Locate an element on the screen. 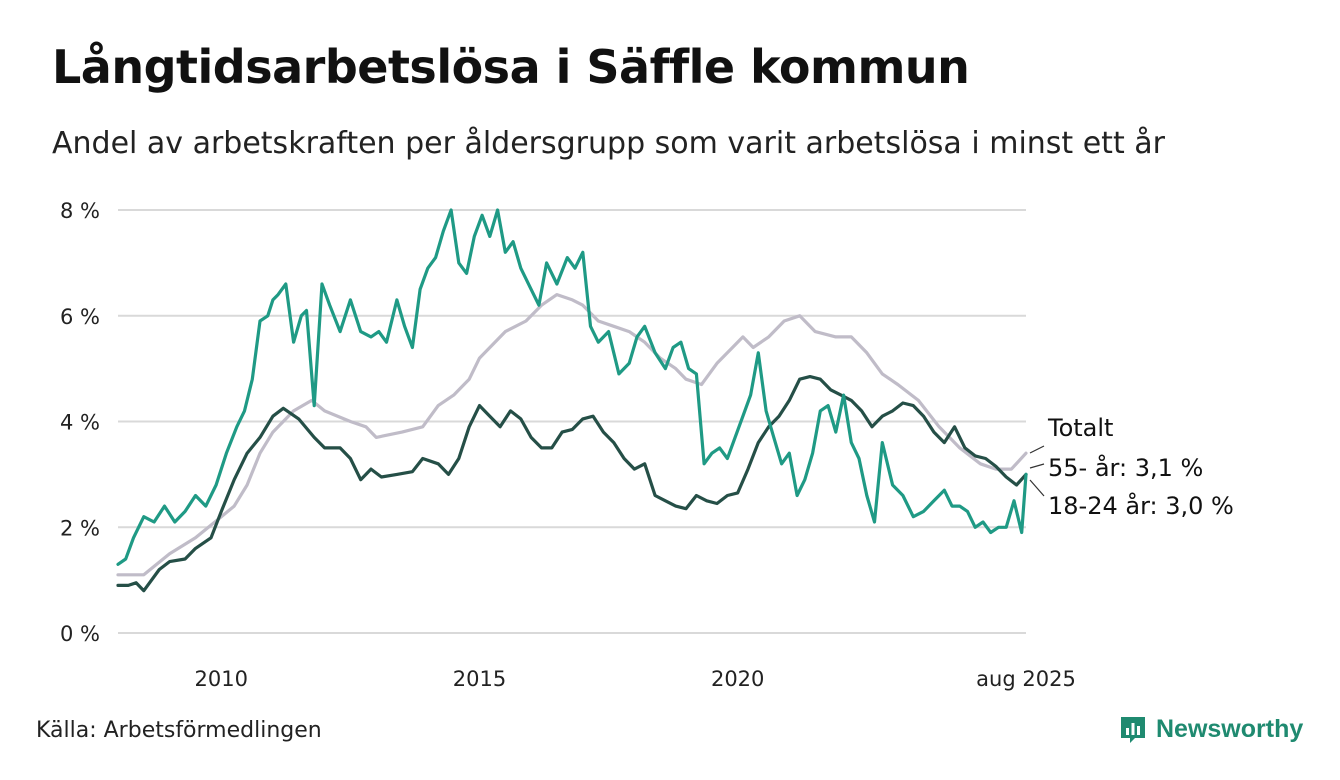  x-tick-label: 2020 is located at coordinates (737, 679).